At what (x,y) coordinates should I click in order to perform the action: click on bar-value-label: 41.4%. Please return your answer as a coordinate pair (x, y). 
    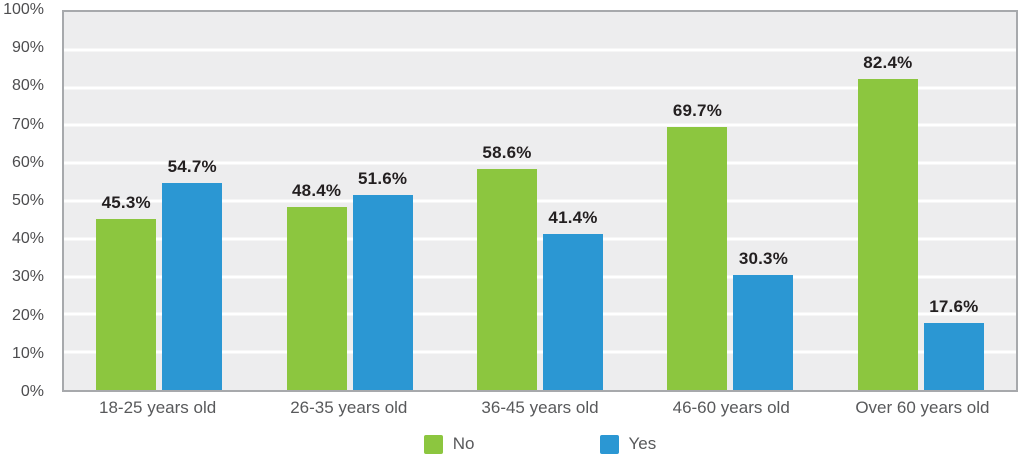
    Looking at the image, I should click on (573, 217).